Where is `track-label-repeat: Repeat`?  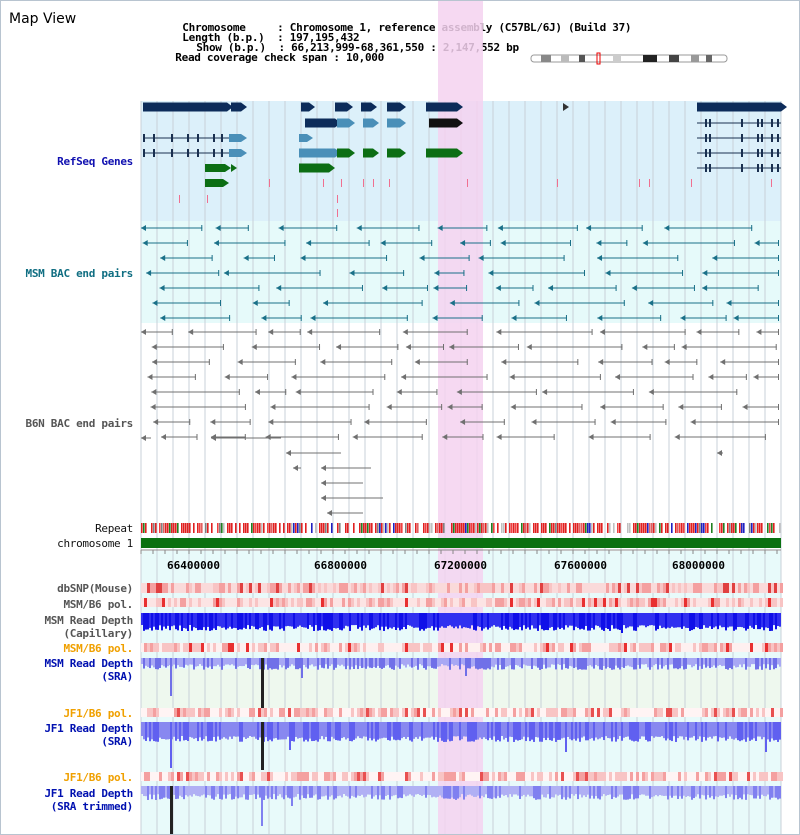 track-label-repeat: Repeat is located at coordinates (114, 528).